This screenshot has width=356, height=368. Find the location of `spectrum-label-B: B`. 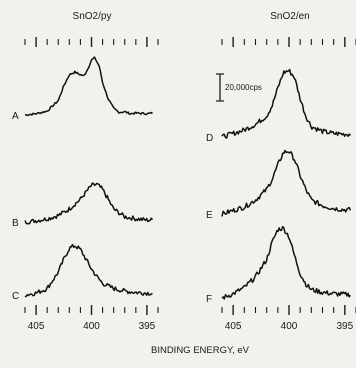

spectrum-label-B: B is located at coordinates (15, 223).